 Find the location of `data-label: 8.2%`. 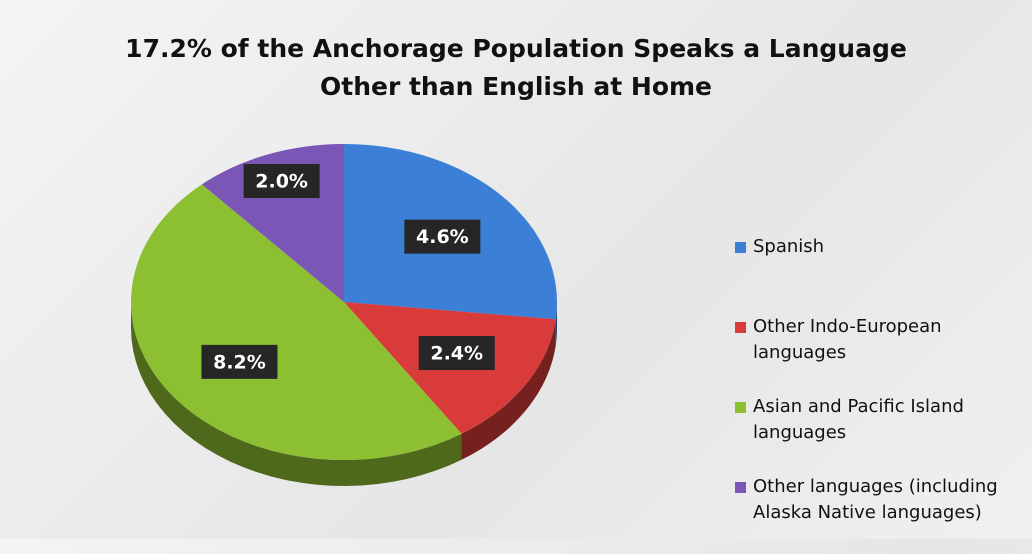

data-label: 8.2% is located at coordinates (239, 362).